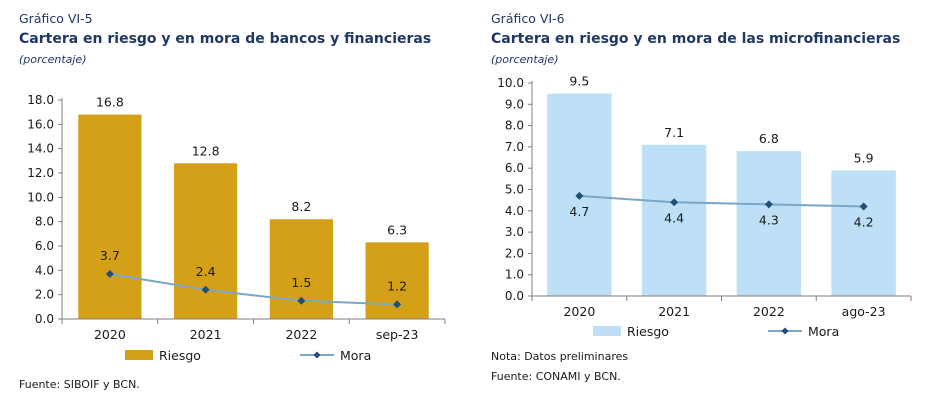 The image size is (947, 416). Describe the element at coordinates (514, 147) in the screenshot. I see `y-tick-label: 7.0` at that location.